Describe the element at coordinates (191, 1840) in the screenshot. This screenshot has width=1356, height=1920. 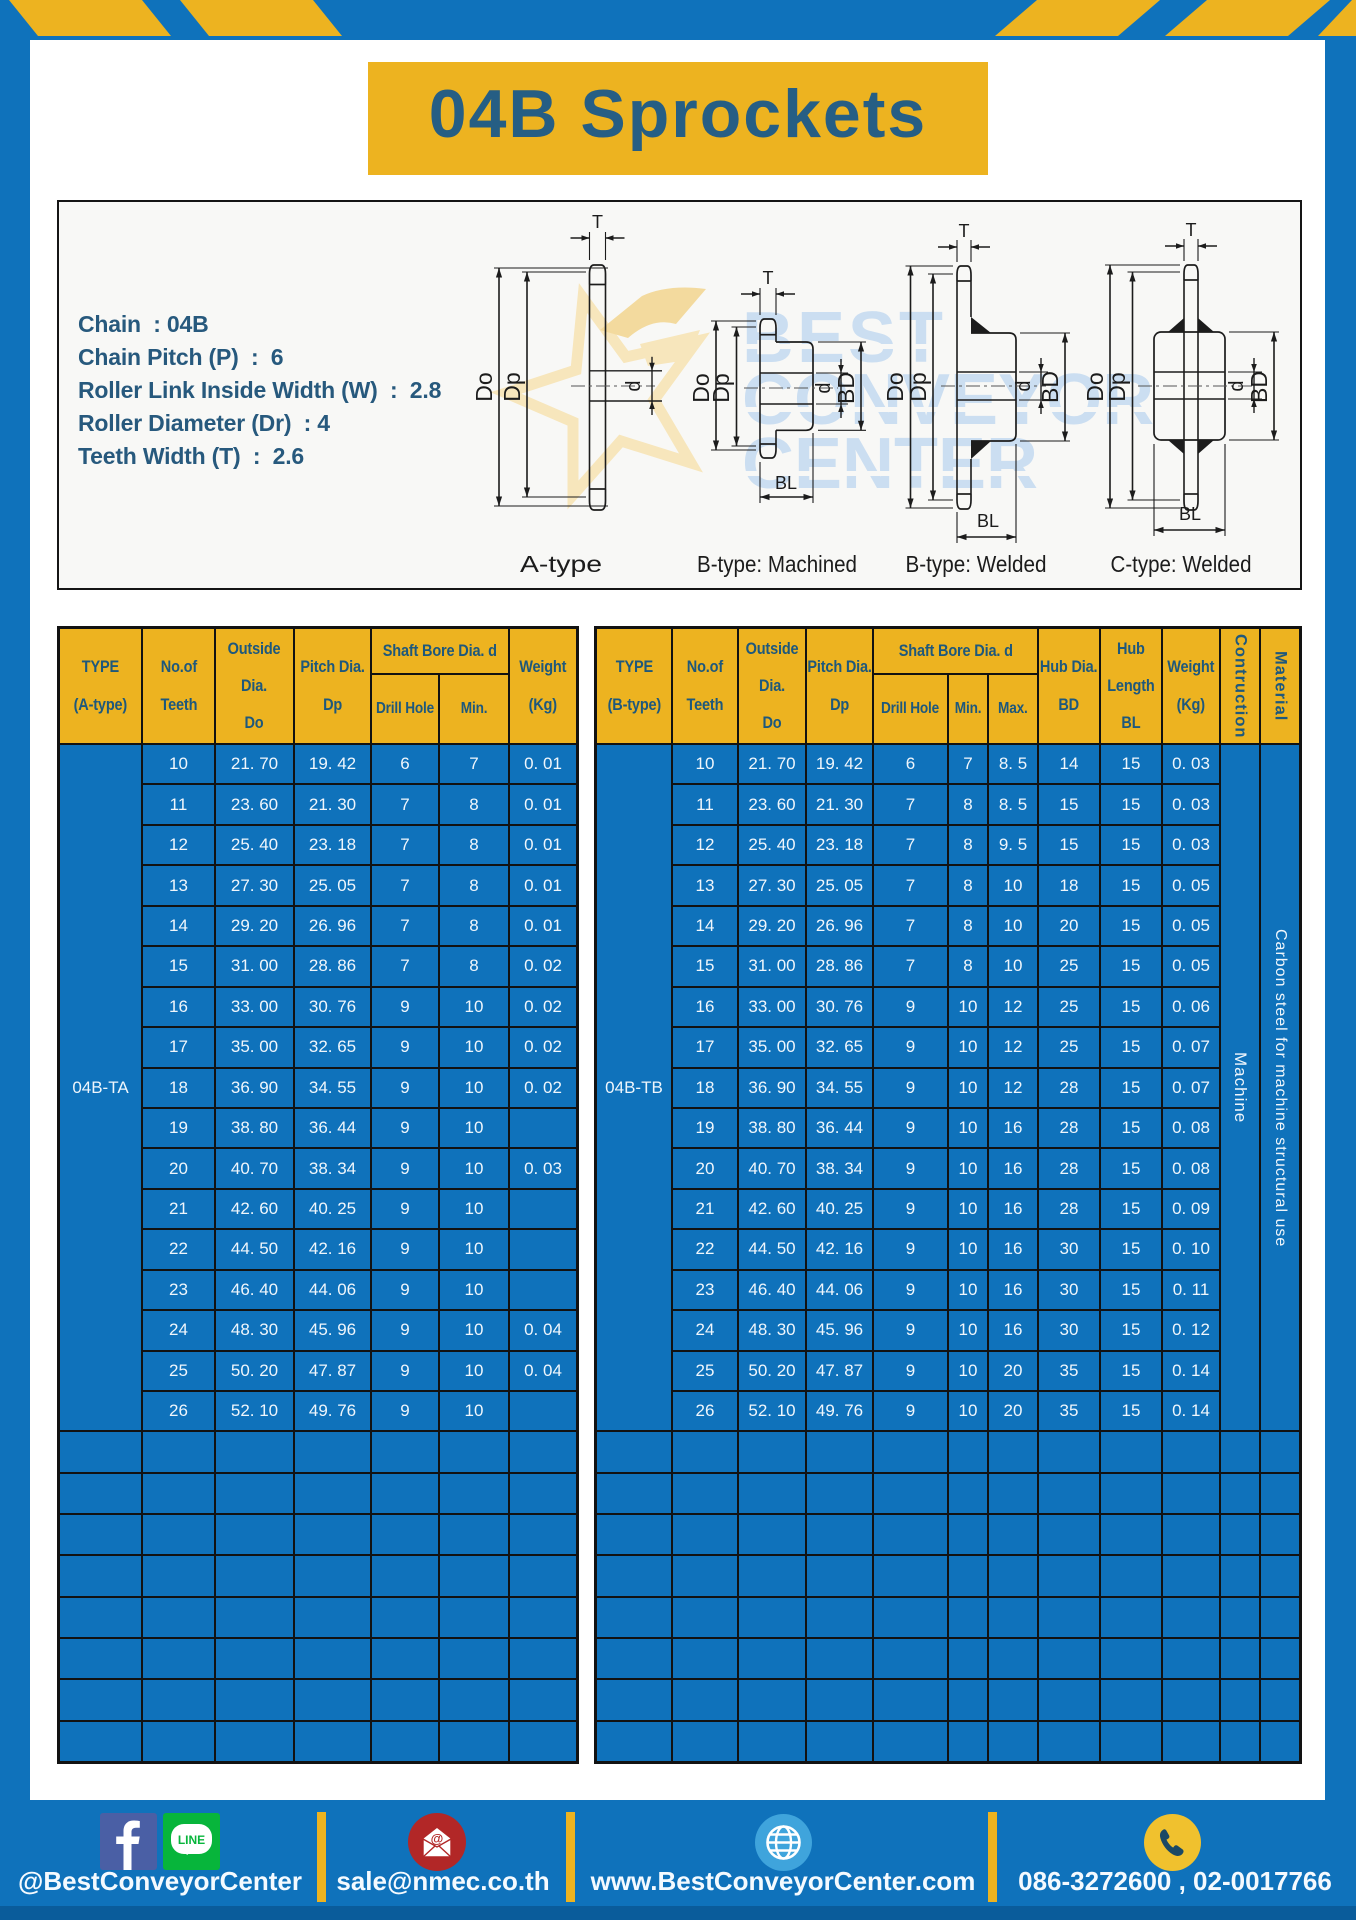
I see `svg-text: LINE` at that location.